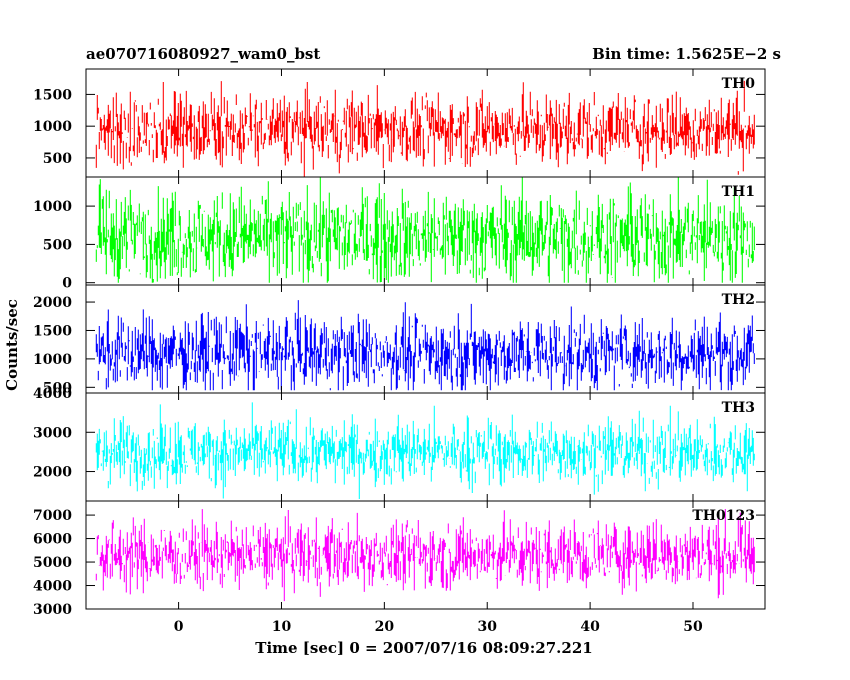 Image resolution: width=850 pixels, height=680 pixels. What do you see at coordinates (425, 345) in the screenshot?
I see `series-th2` at bounding box center [425, 345].